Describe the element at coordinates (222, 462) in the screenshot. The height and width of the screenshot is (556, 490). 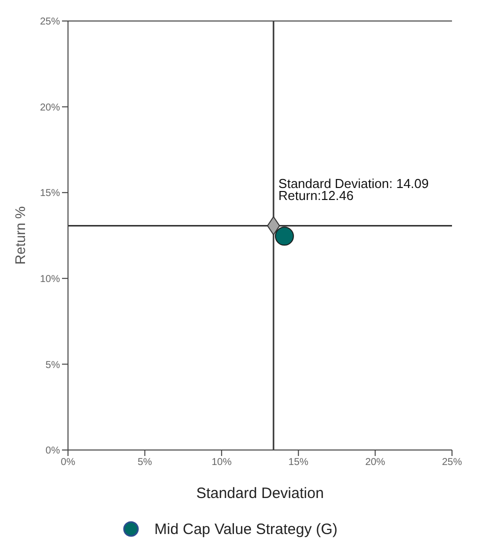
I see `x-tick-label: 10%` at that location.